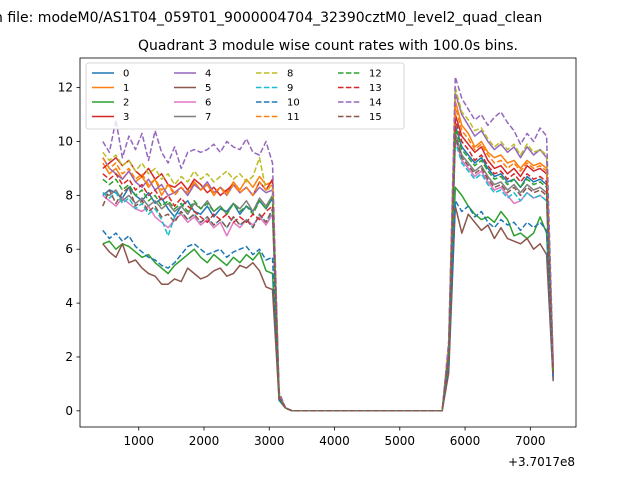 This screenshot has width=640, height=480. What do you see at coordinates (293, 103) in the screenshot?
I see `legend-label-10: 10` at bounding box center [293, 103].